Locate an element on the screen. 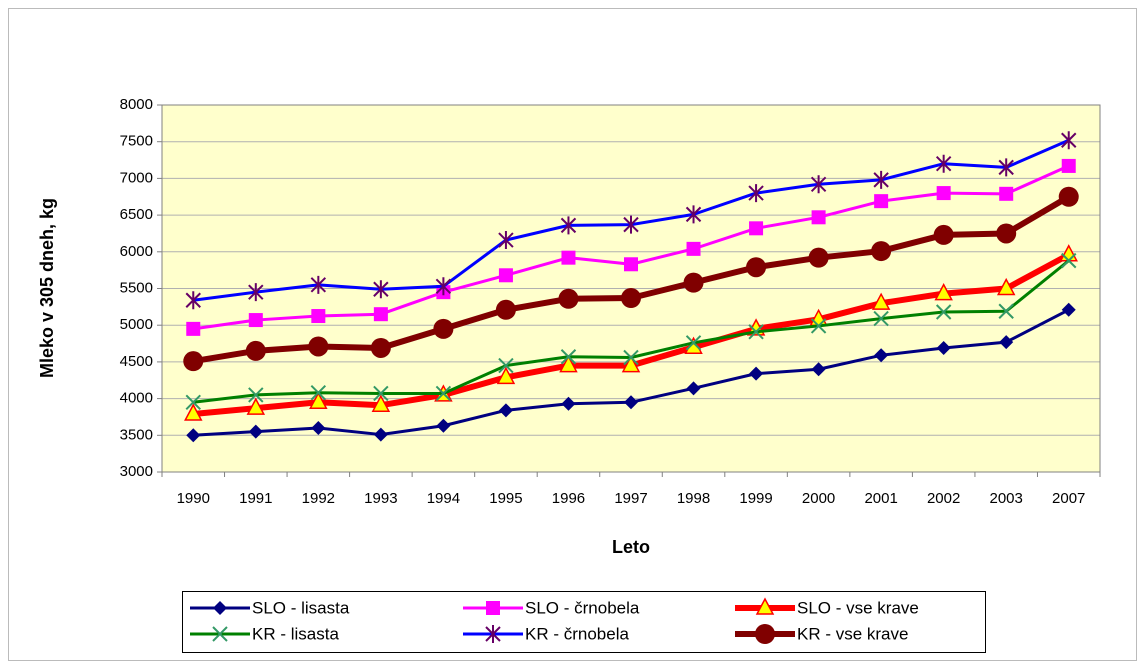  y-tick-label: 8000 is located at coordinates (136, 104).